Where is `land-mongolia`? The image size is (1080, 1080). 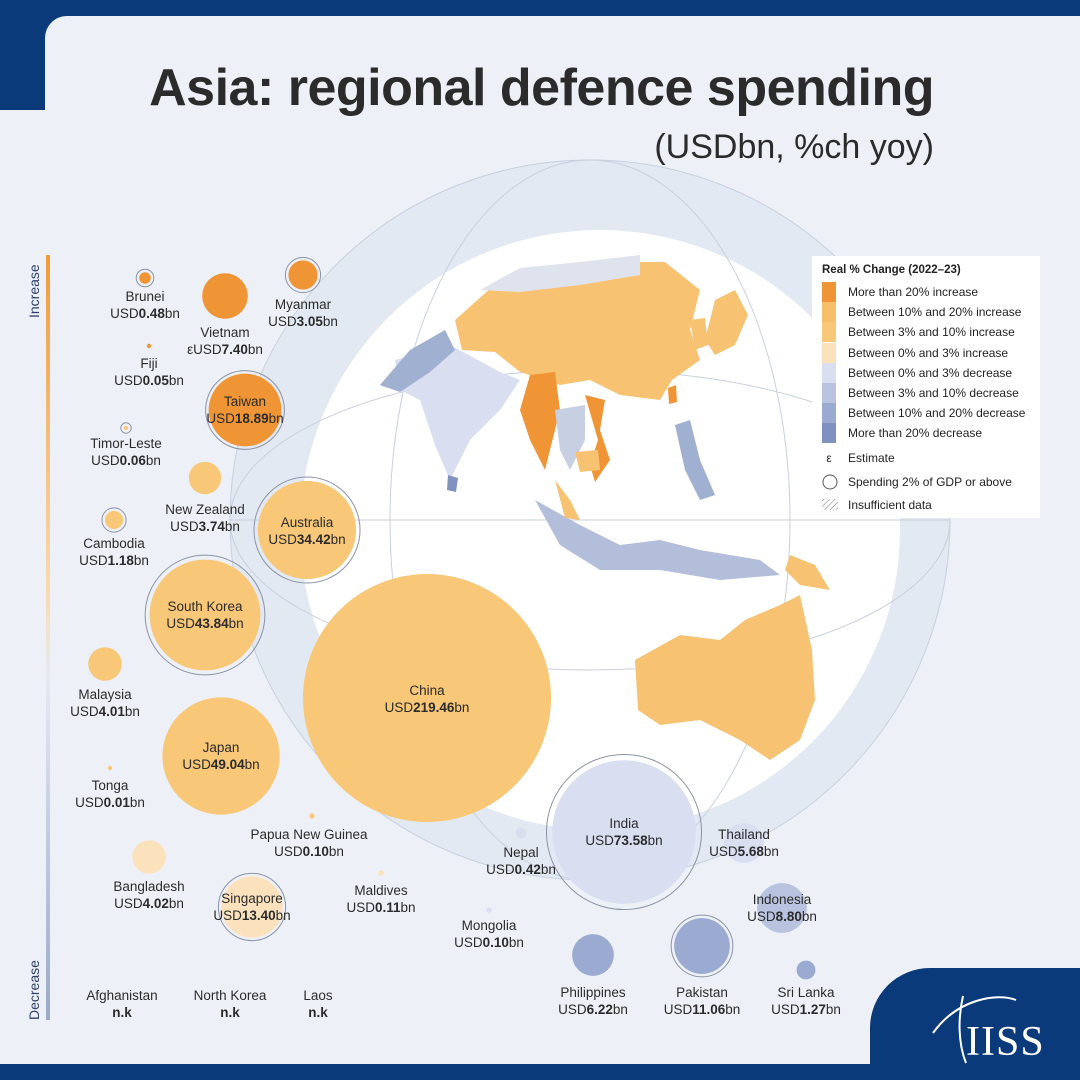 land-mongolia is located at coordinates (560, 273).